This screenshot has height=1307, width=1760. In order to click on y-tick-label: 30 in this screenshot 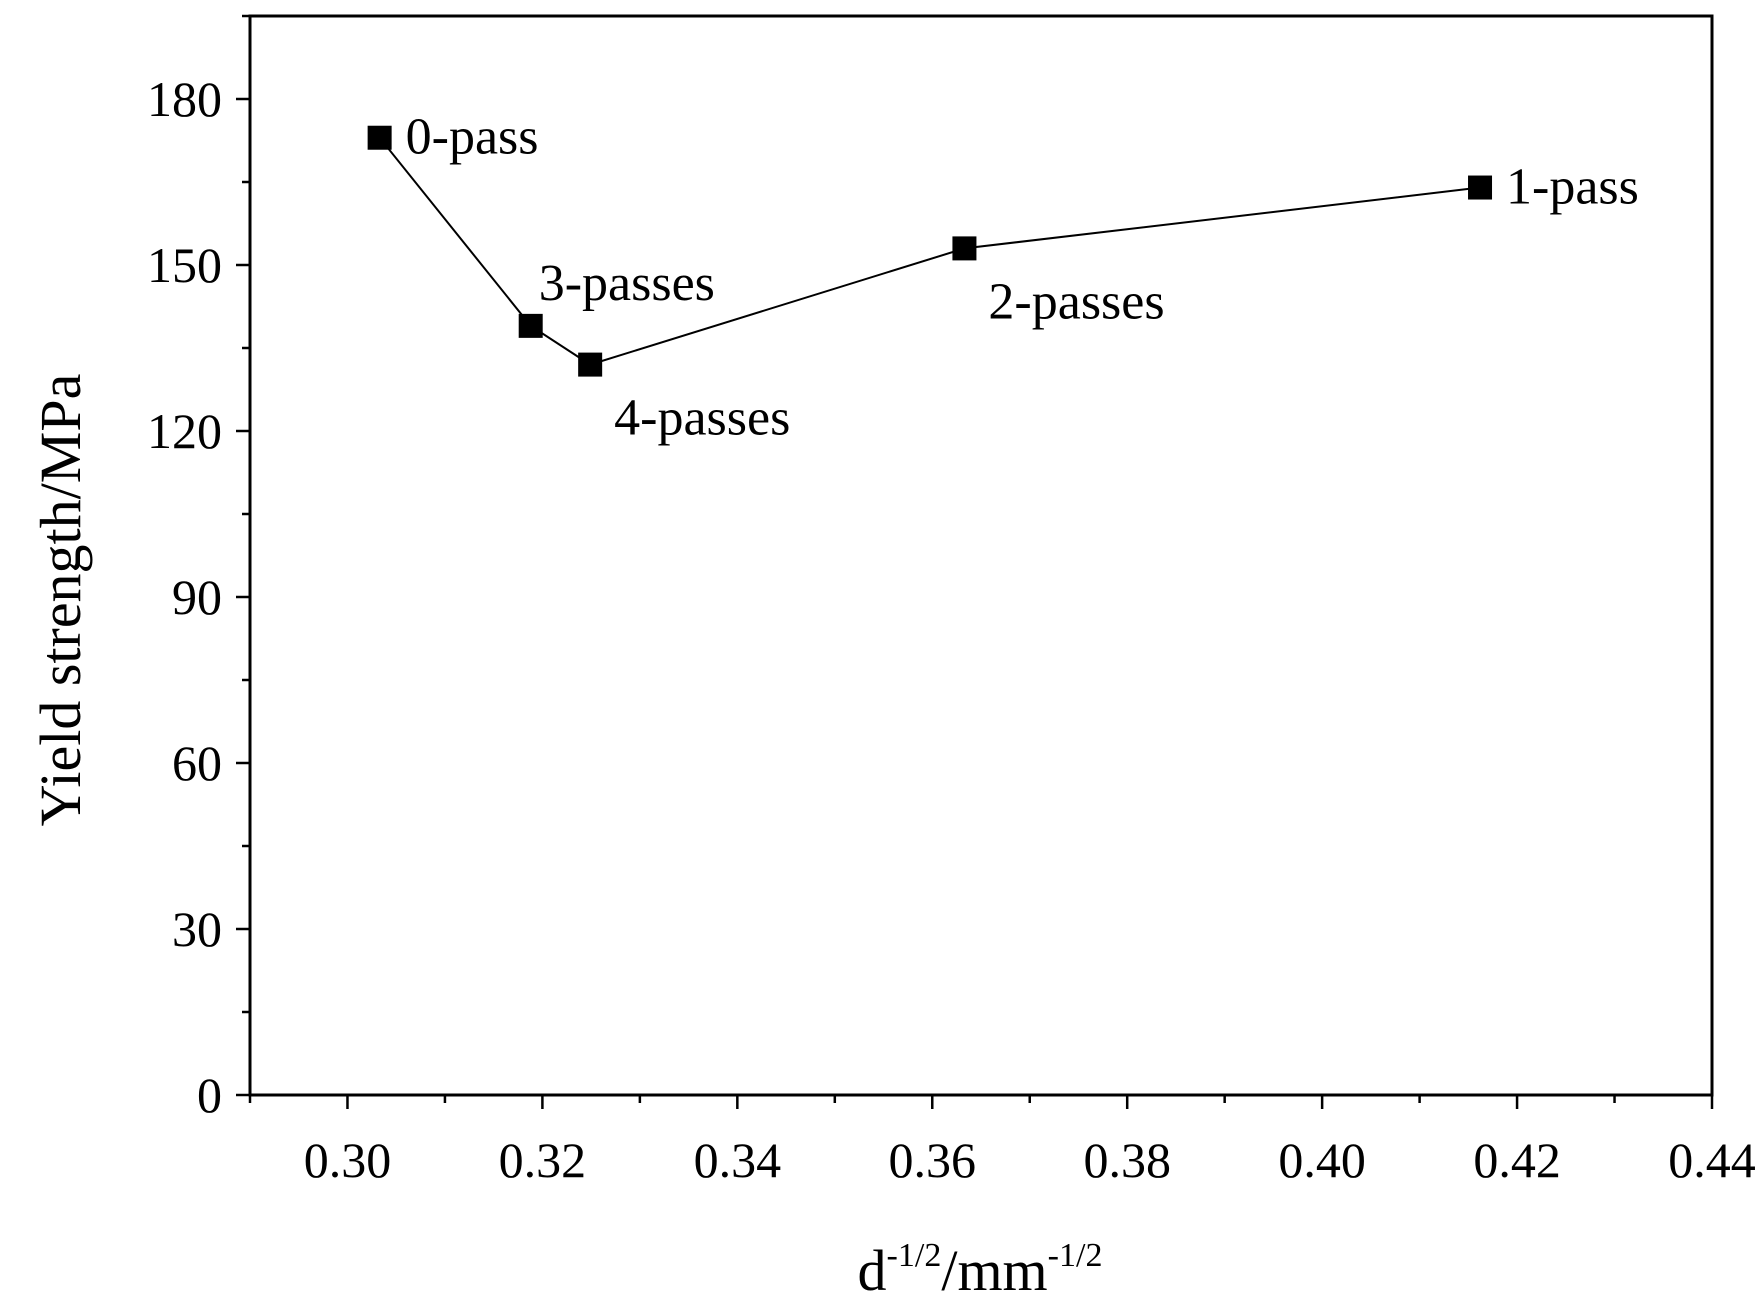, I will do `click(197, 929)`.